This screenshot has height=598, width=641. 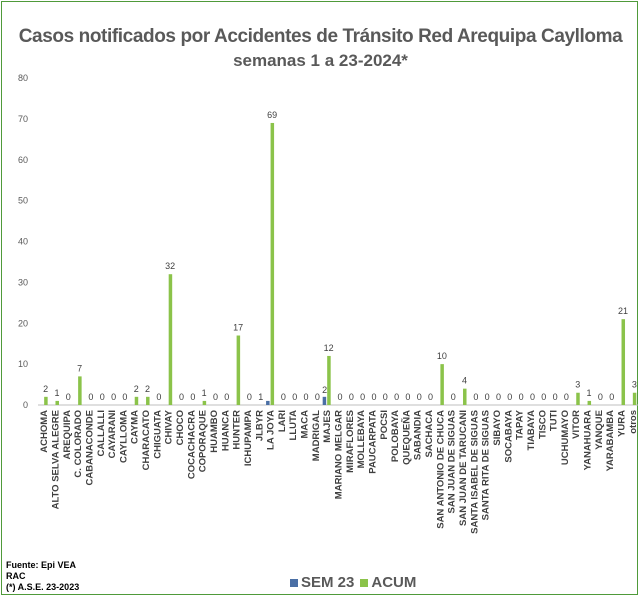 I want to click on x-tick-label: SANTA ISABEL DE SIGUAS, so click(x=474, y=472).